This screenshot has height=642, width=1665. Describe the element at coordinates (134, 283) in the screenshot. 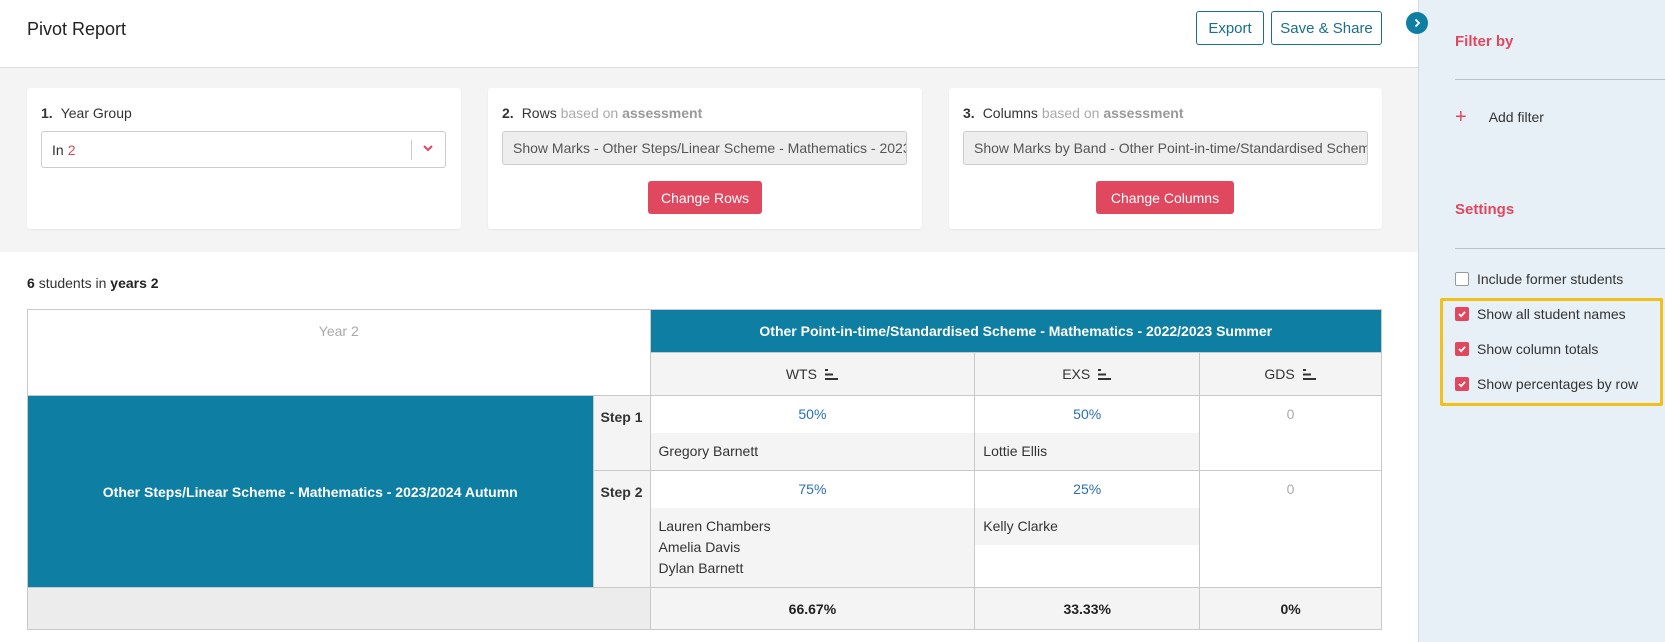

I see `year-group-summary: years 2` at that location.